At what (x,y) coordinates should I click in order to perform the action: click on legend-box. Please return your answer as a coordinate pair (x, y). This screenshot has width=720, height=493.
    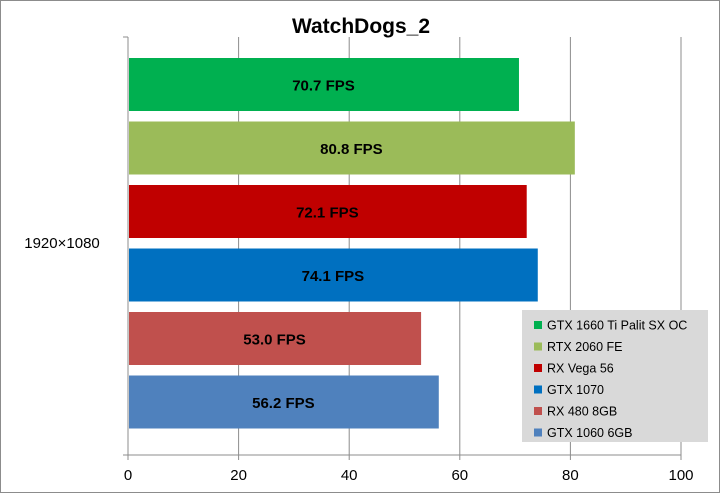
    Looking at the image, I should click on (615, 376).